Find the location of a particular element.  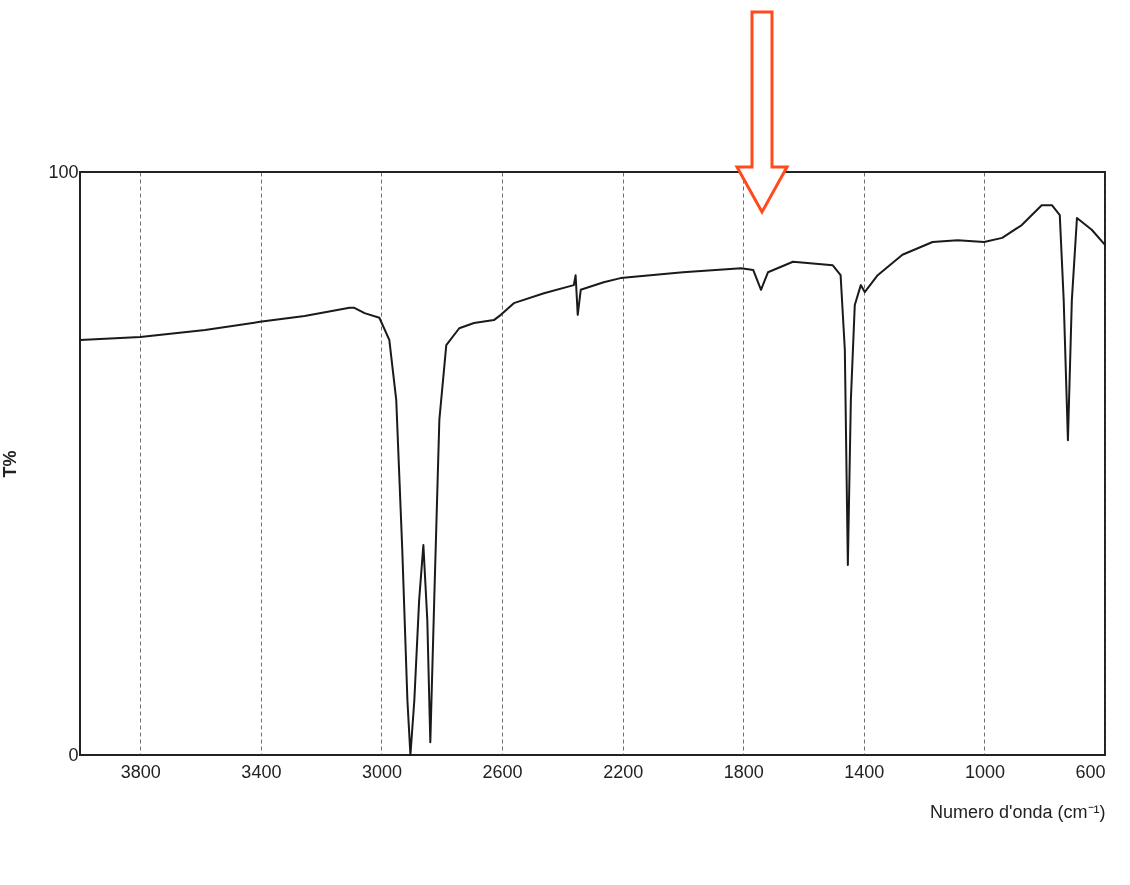

y-tick-label: 100 is located at coordinates (63, 171).